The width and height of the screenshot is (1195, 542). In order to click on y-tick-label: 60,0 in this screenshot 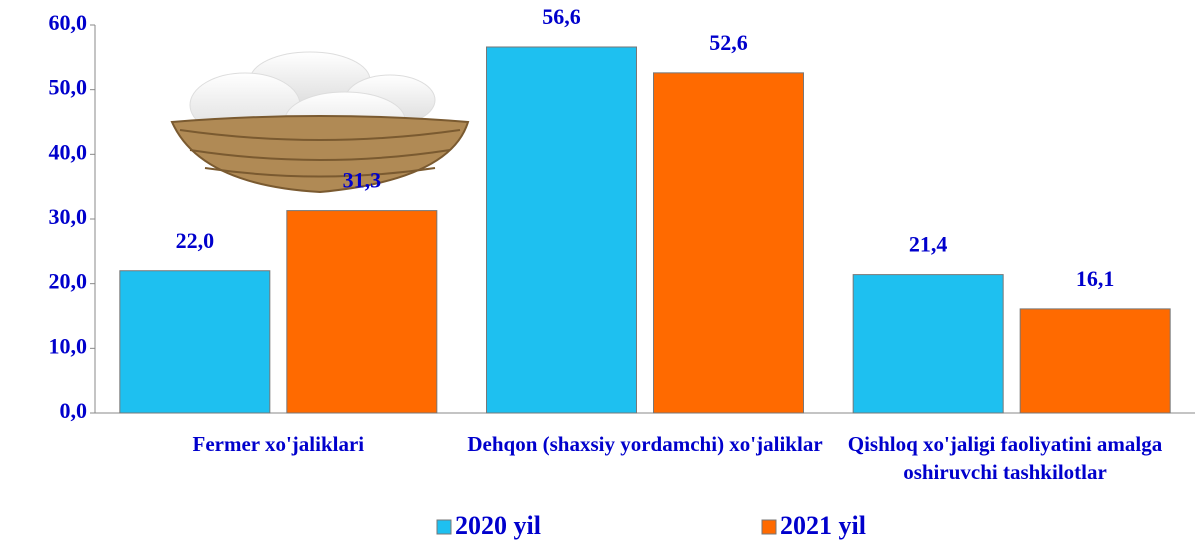, I will do `click(68, 22)`.